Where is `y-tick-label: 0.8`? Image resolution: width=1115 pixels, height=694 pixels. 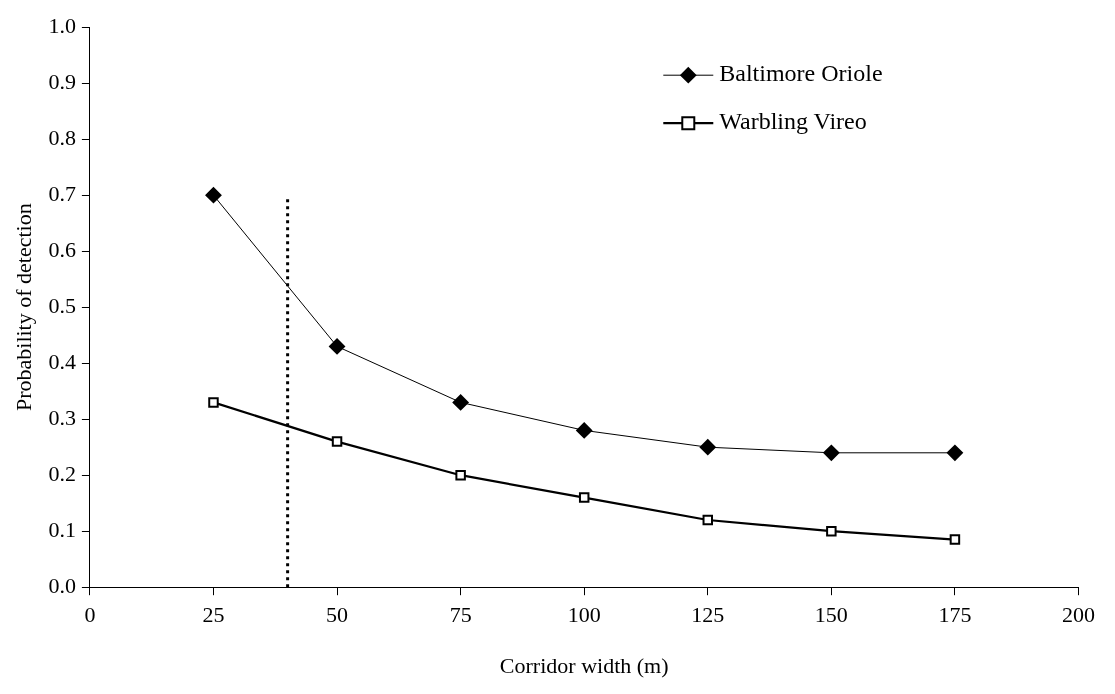 y-tick-label: 0.8 is located at coordinates (62, 137).